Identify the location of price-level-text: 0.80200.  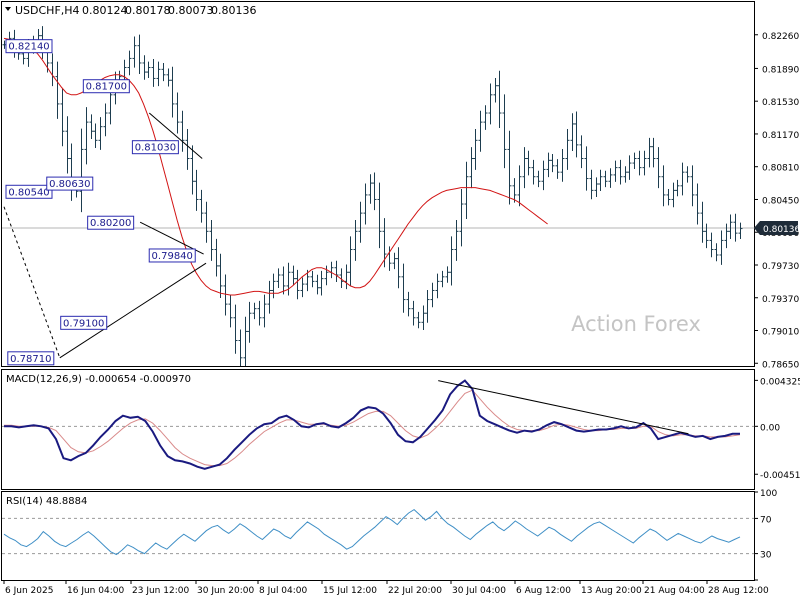
(110, 223).